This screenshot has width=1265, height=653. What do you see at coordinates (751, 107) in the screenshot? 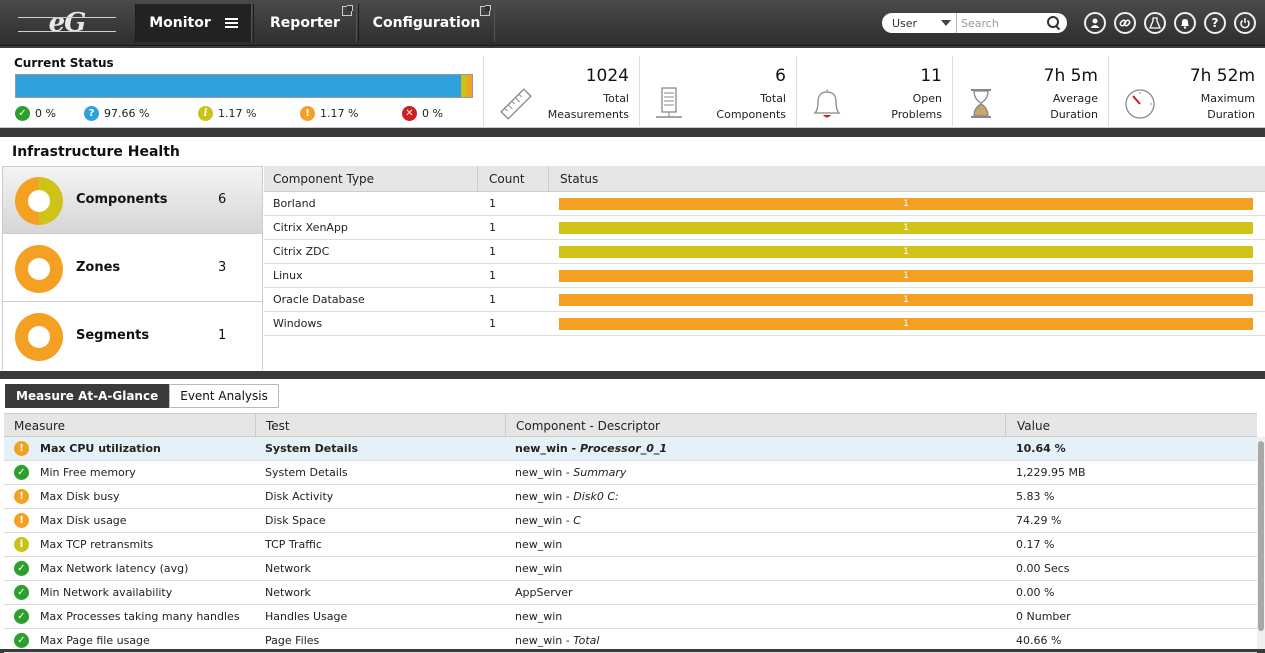
I see `metric-label: Total Components` at bounding box center [751, 107].